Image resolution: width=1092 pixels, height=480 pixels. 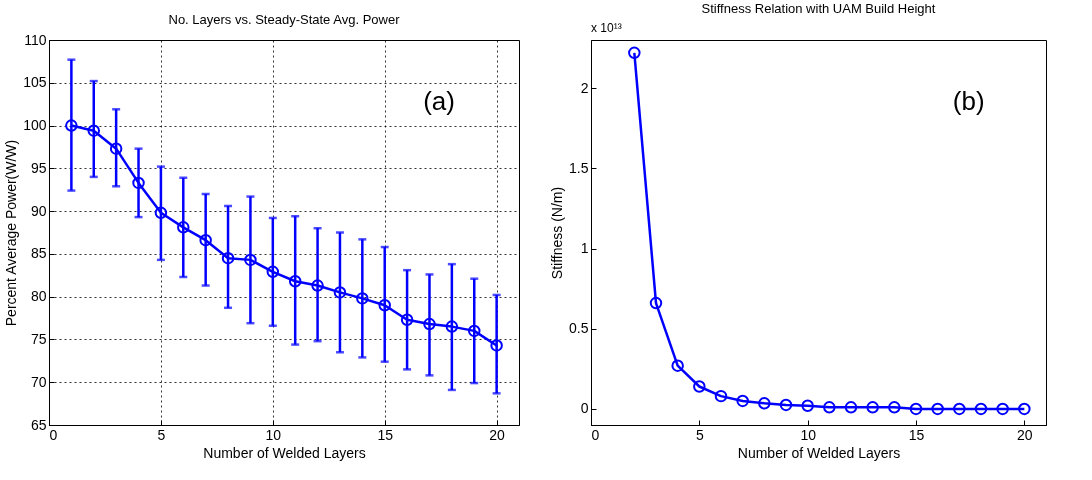 I want to click on y-tick-label: 80, so click(x=38, y=296).